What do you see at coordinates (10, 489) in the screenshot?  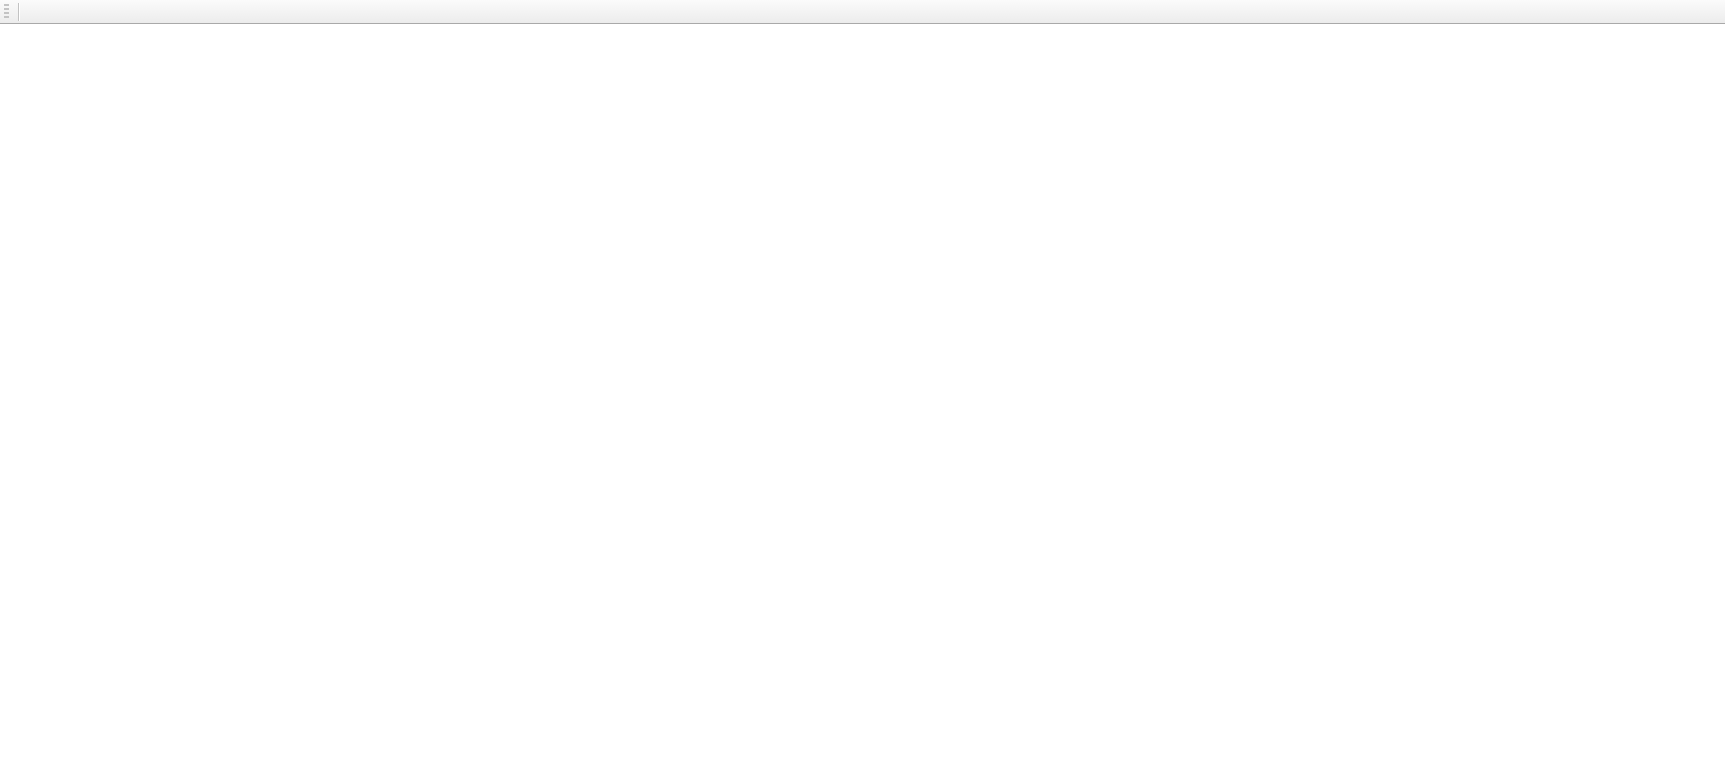 I see `macd-label` at bounding box center [10, 489].